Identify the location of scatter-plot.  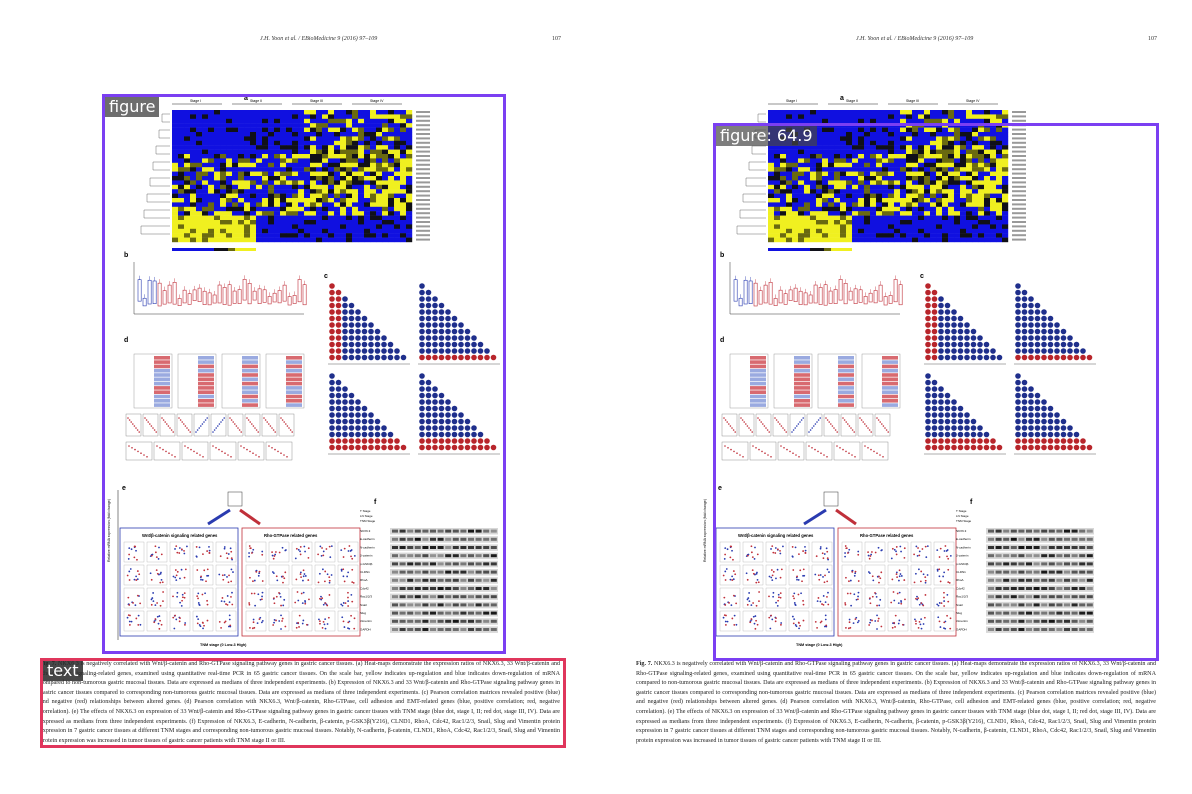
(167, 451).